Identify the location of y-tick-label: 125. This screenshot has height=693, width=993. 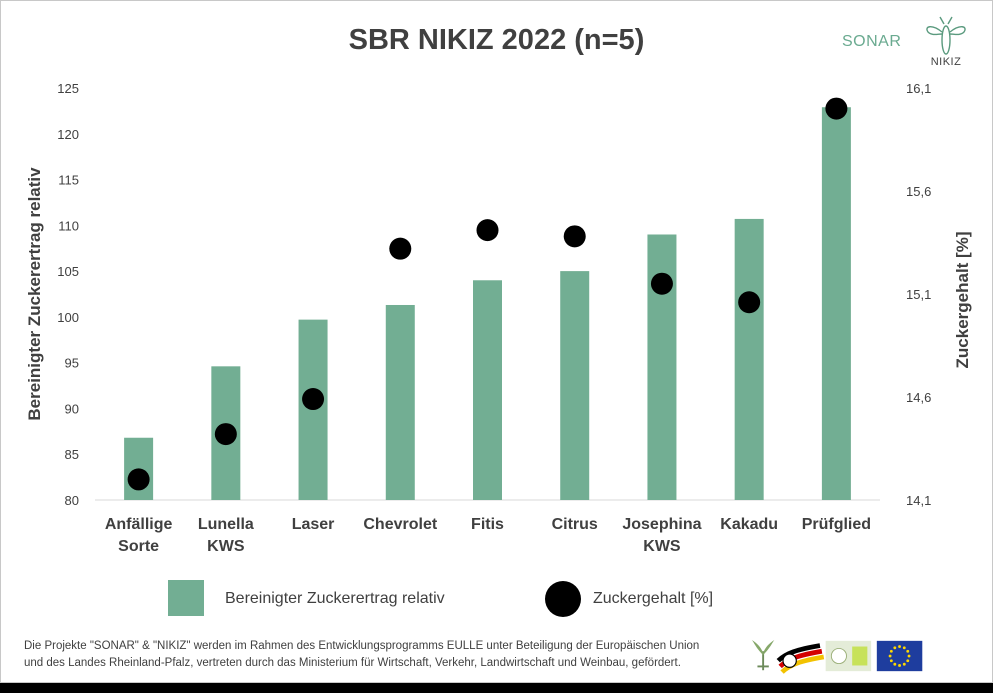
(68, 88).